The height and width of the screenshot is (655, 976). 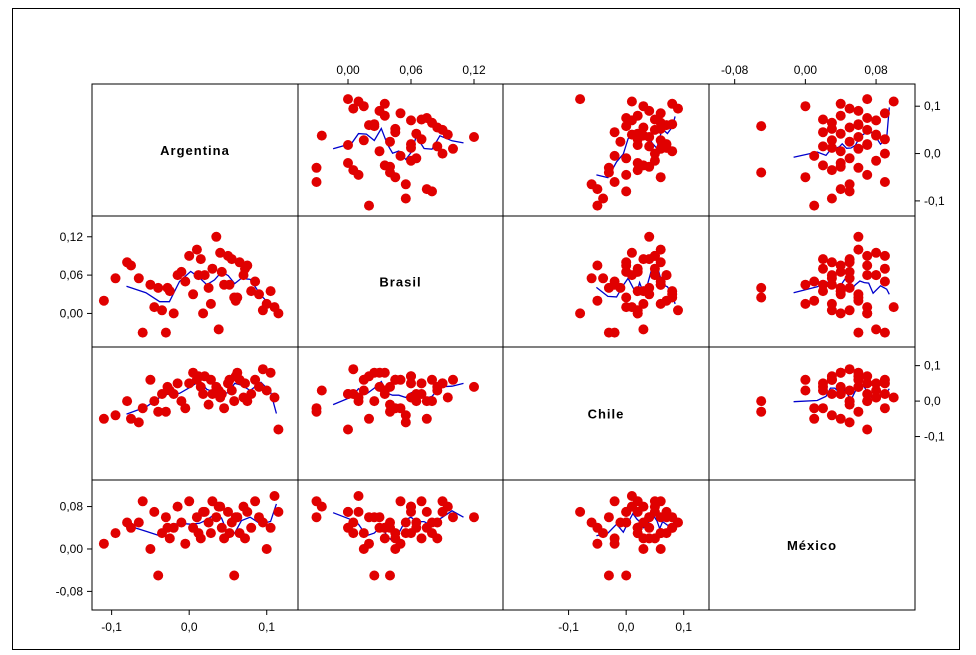 What do you see at coordinates (348, 70) in the screenshot?
I see `top-tick-label-brasil: 0,00` at bounding box center [348, 70].